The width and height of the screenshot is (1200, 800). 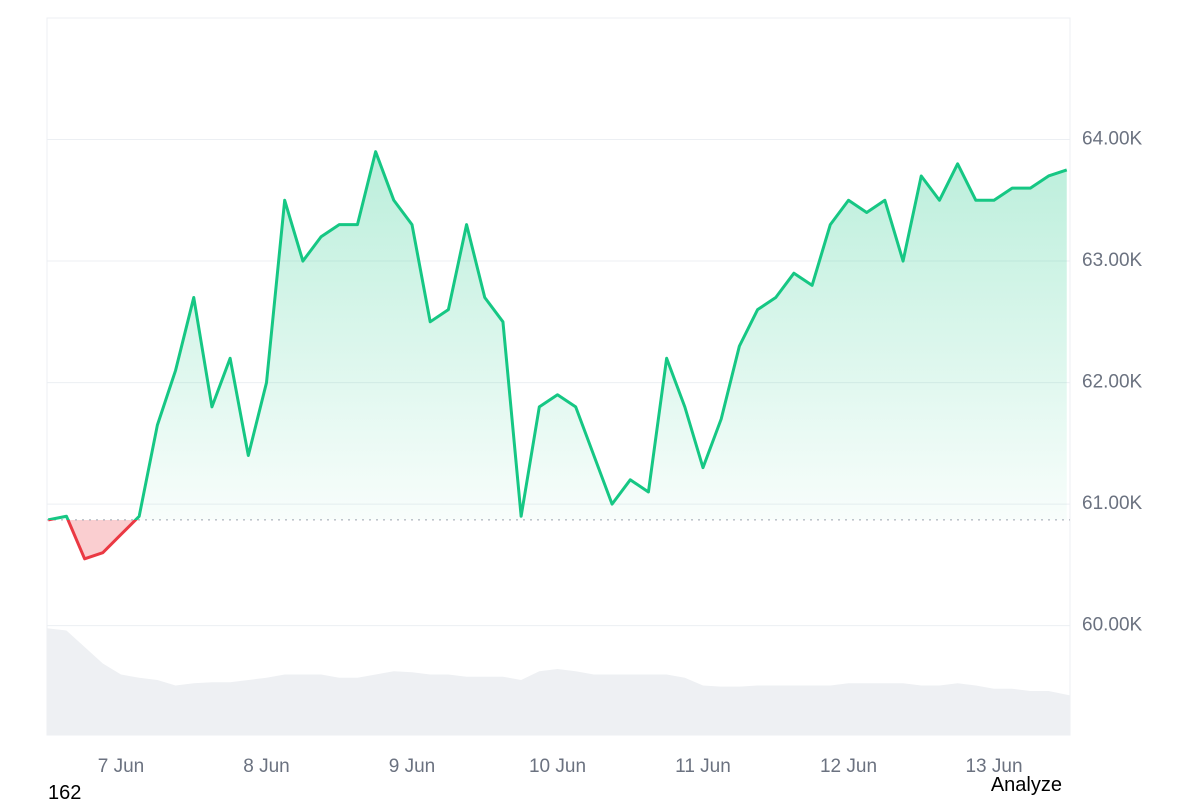 What do you see at coordinates (266, 766) in the screenshot?
I see `x-tick-label: 8 Jun` at bounding box center [266, 766].